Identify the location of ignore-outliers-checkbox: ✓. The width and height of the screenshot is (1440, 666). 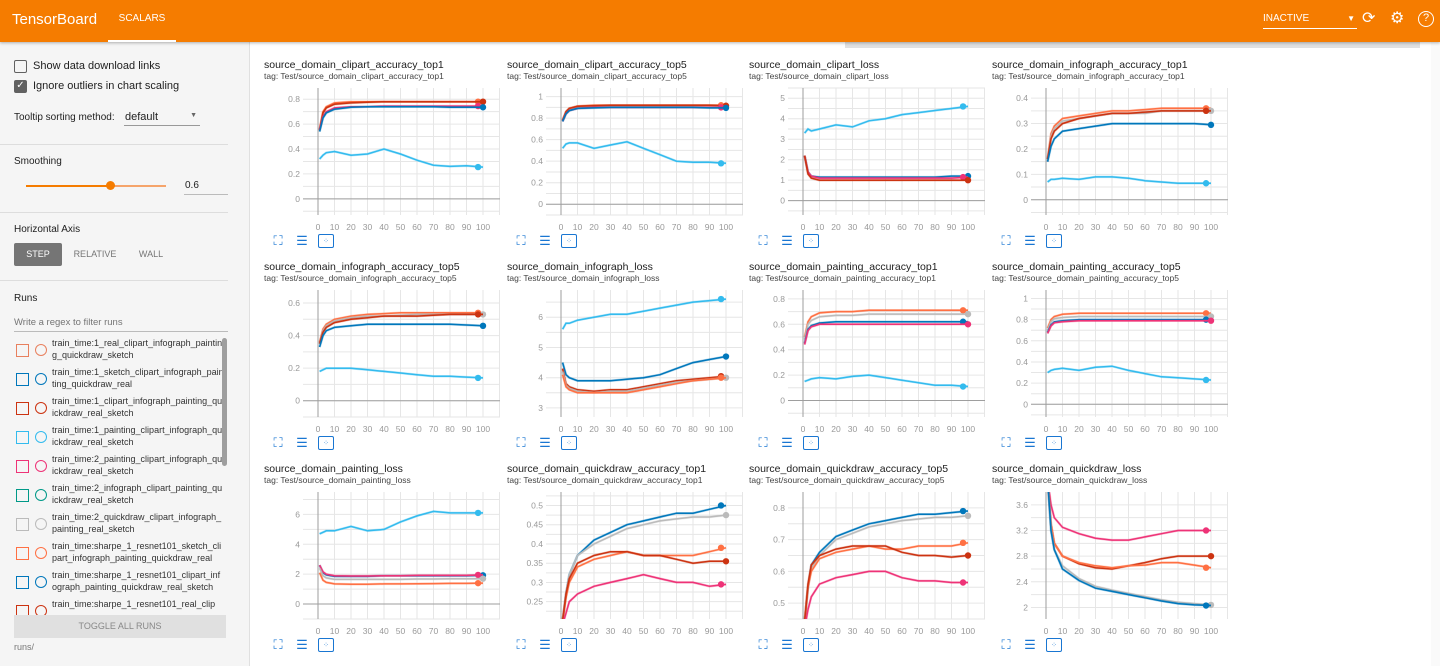
(20, 86).